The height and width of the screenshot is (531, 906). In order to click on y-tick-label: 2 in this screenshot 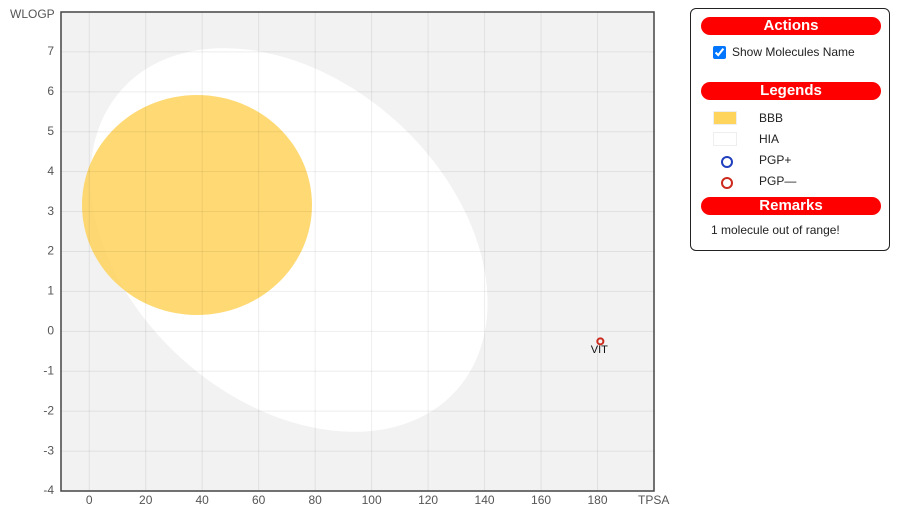, I will do `click(50, 251)`.